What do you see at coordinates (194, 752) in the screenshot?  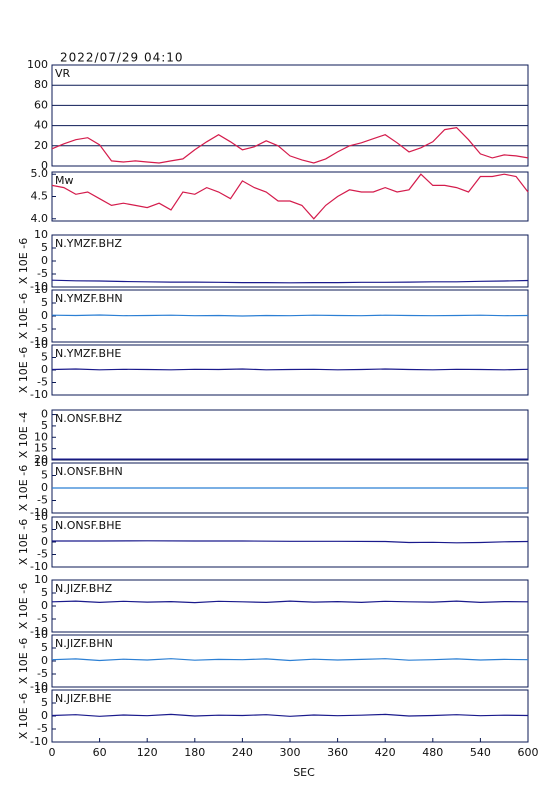 I see `x-tick-label: 180` at bounding box center [194, 752].